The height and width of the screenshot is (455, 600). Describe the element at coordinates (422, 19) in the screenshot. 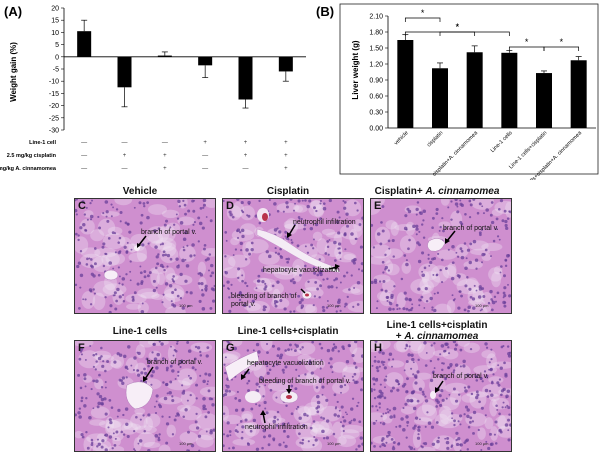

I see `b-sig-bracket` at that location.